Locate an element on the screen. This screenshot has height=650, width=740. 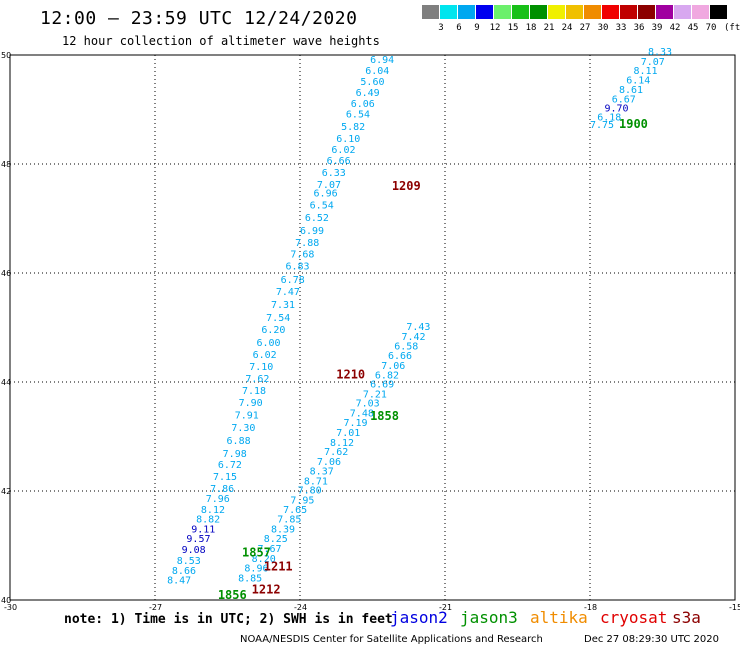
legend-label: 33 is located at coordinates (621, 28).